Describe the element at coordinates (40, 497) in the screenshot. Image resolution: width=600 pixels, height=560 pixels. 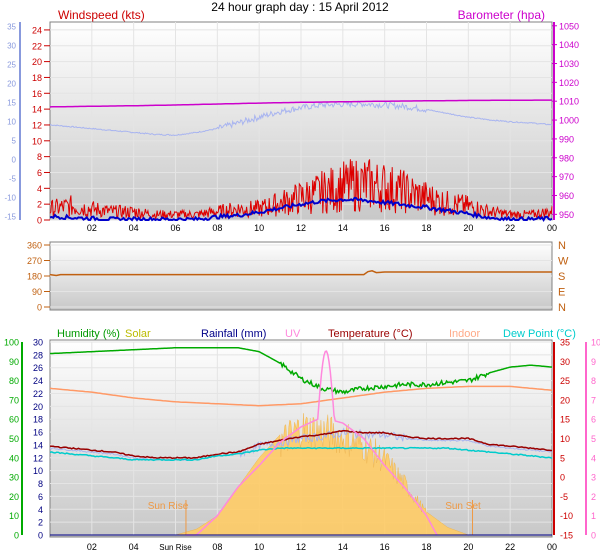
I see `rainfall-tick-label: 6` at that location.